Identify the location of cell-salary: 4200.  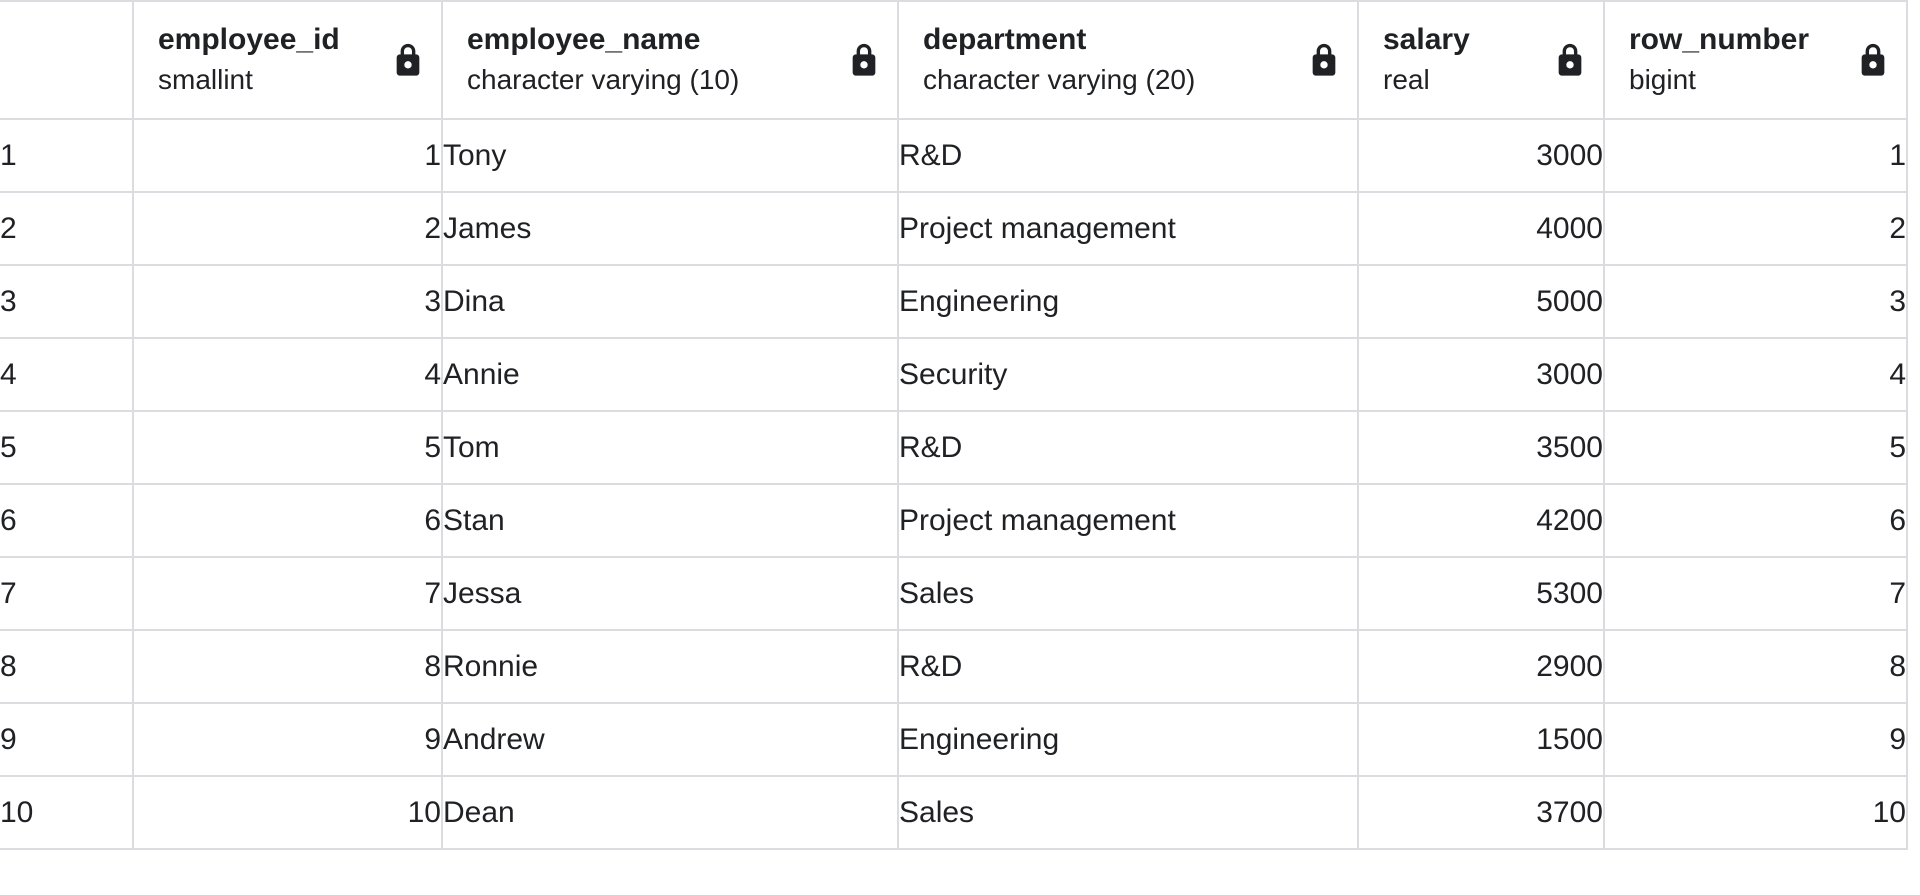
(1481, 521).